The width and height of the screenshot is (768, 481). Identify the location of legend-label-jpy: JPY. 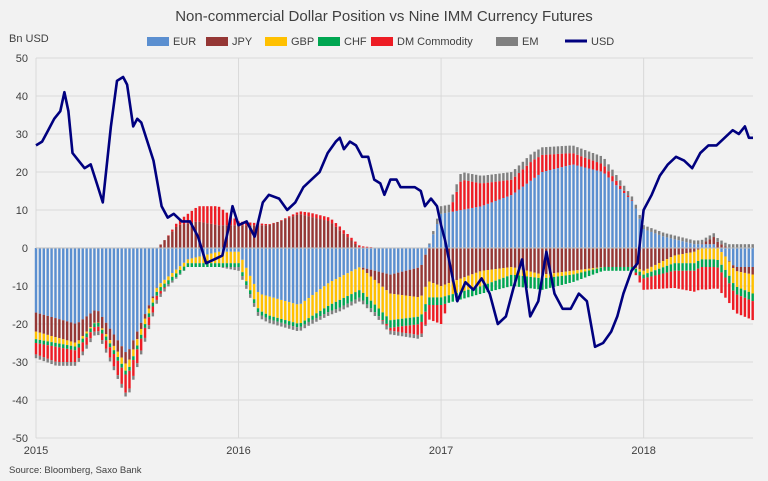
(242, 42).